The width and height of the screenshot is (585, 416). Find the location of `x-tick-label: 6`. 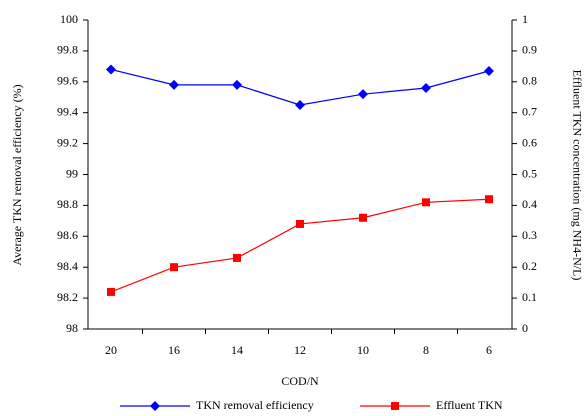

x-tick-label: 6 is located at coordinates (489, 350).